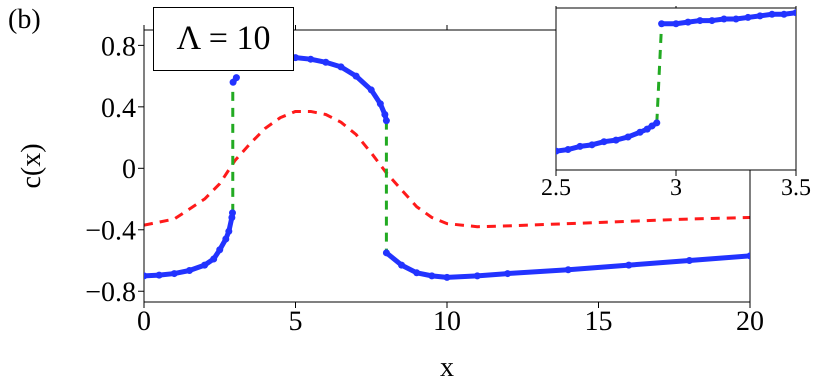 The height and width of the screenshot is (386, 830). I want to click on text: (b), so click(24, 20).